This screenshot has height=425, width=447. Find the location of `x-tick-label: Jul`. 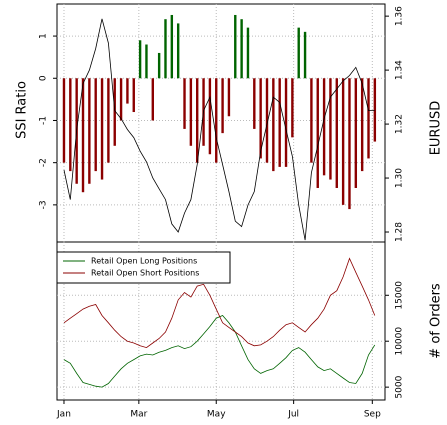

x-tick-label: Jul is located at coordinates (293, 415).